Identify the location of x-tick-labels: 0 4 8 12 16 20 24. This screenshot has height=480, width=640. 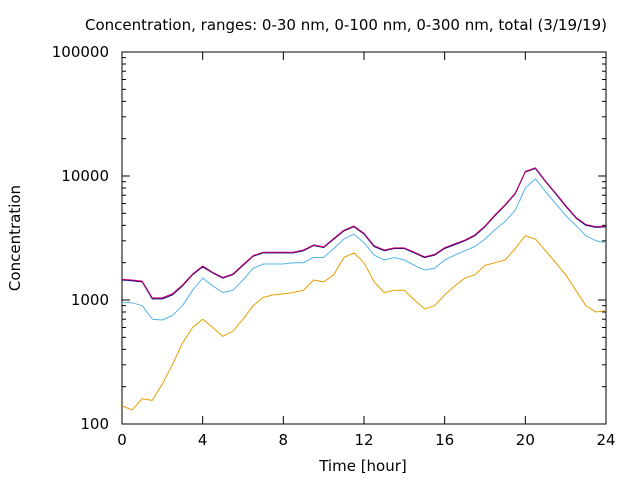
(366, 440).